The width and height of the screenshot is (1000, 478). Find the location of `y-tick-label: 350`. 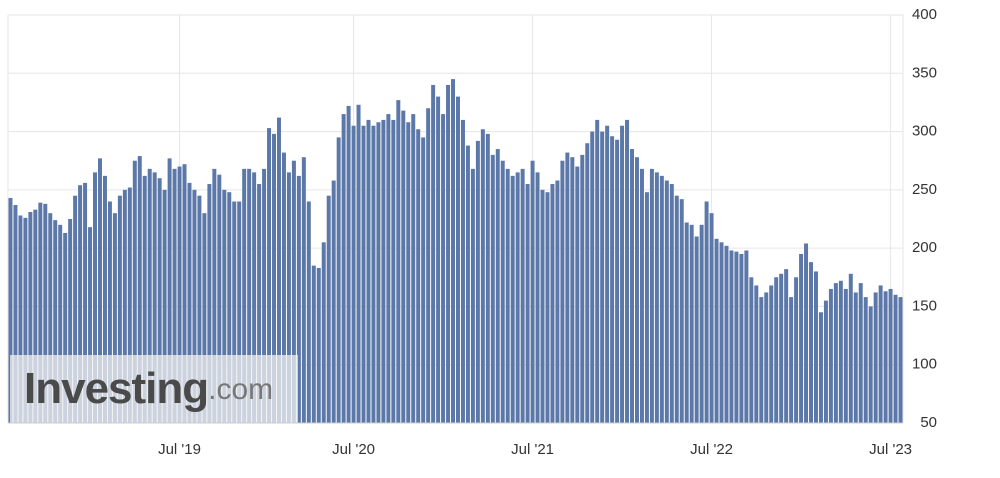

y-tick-label: 350 is located at coordinates (924, 72).